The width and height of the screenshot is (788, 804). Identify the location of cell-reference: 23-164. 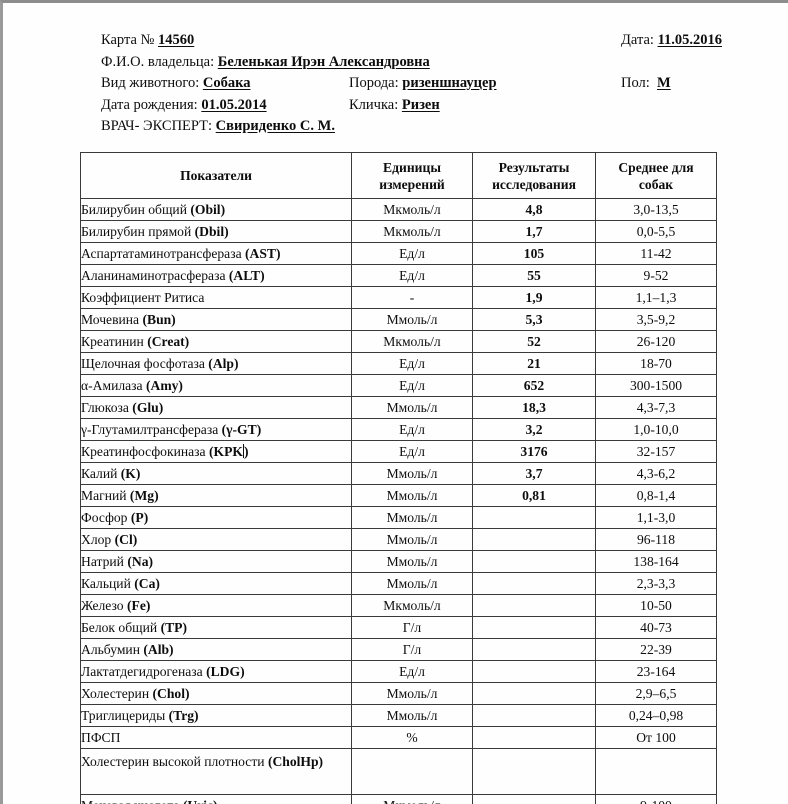
(656, 671).